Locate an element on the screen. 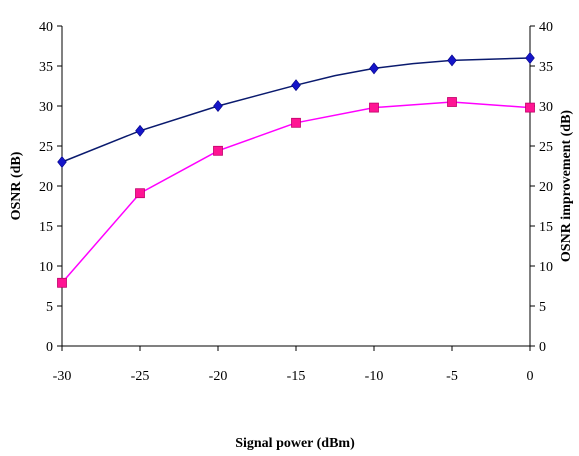 The image size is (579, 456). y-tick-label: 20 is located at coordinates (46, 187).